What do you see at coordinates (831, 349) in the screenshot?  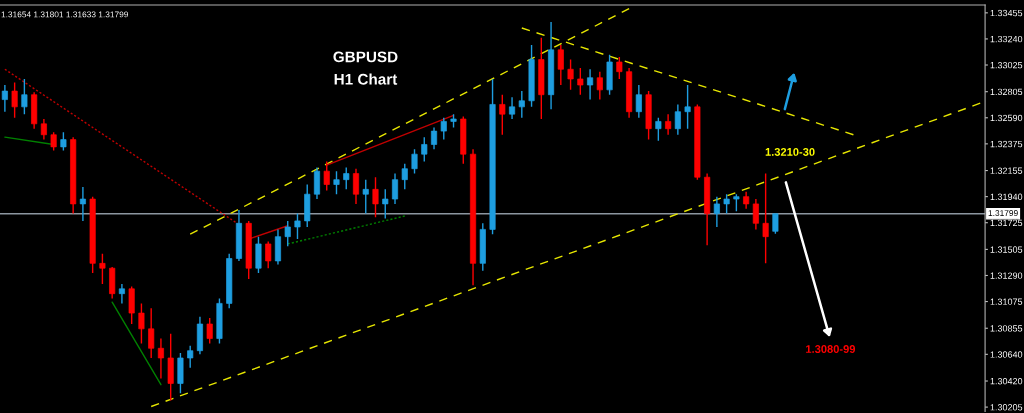 I see `annotation: 1.3080-99` at bounding box center [831, 349].